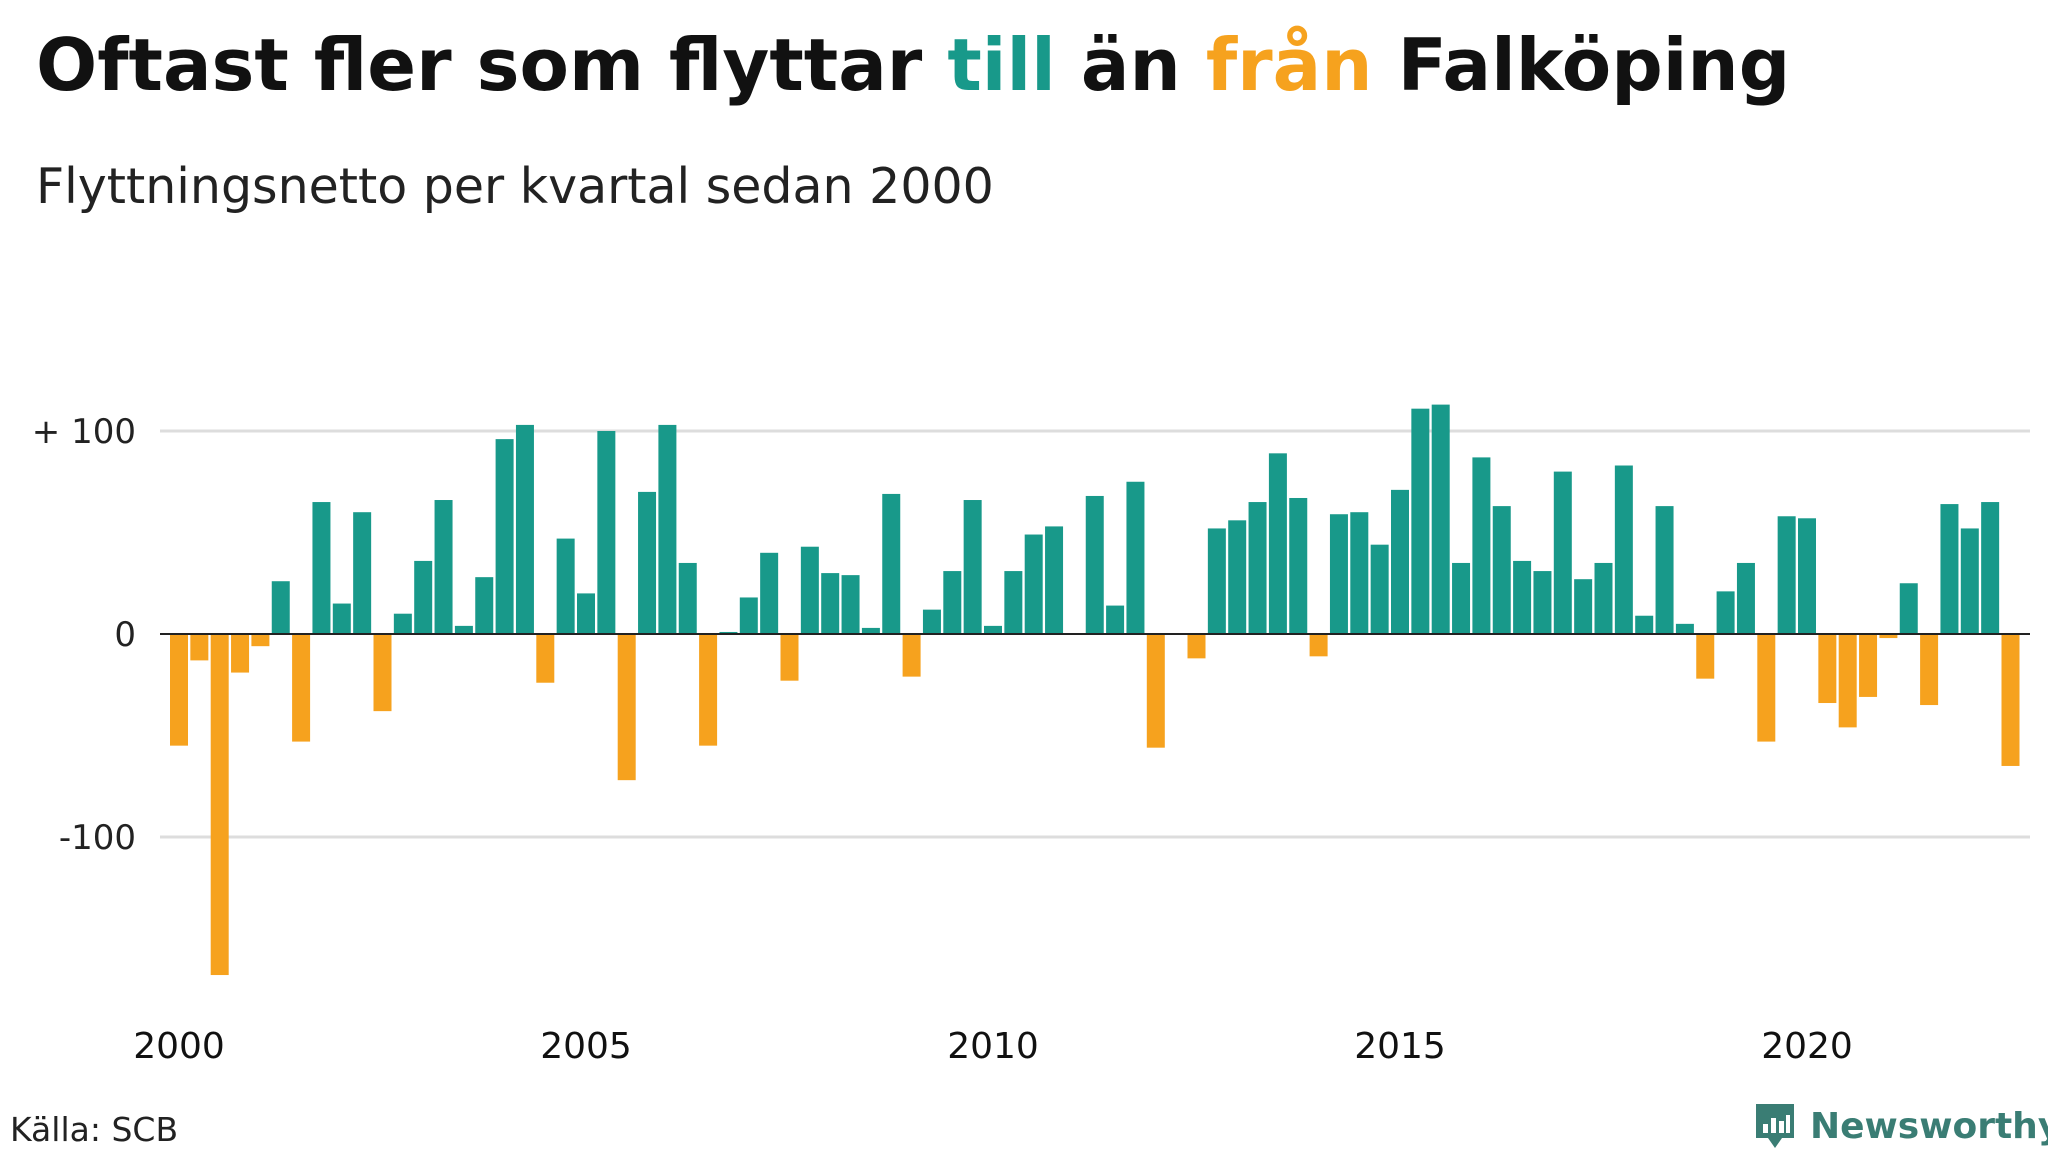 The height and width of the screenshot is (1152, 2048). Describe the element at coordinates (1581, 65) in the screenshot. I see `title-part3: Falköping` at that location.